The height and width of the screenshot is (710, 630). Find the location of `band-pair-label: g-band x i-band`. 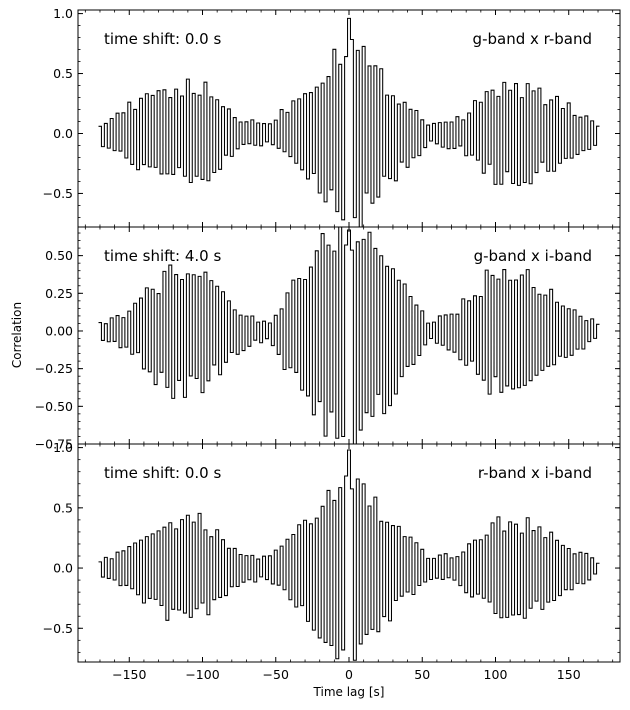

band-pair-label: g-band x i-band is located at coordinates (533, 256).